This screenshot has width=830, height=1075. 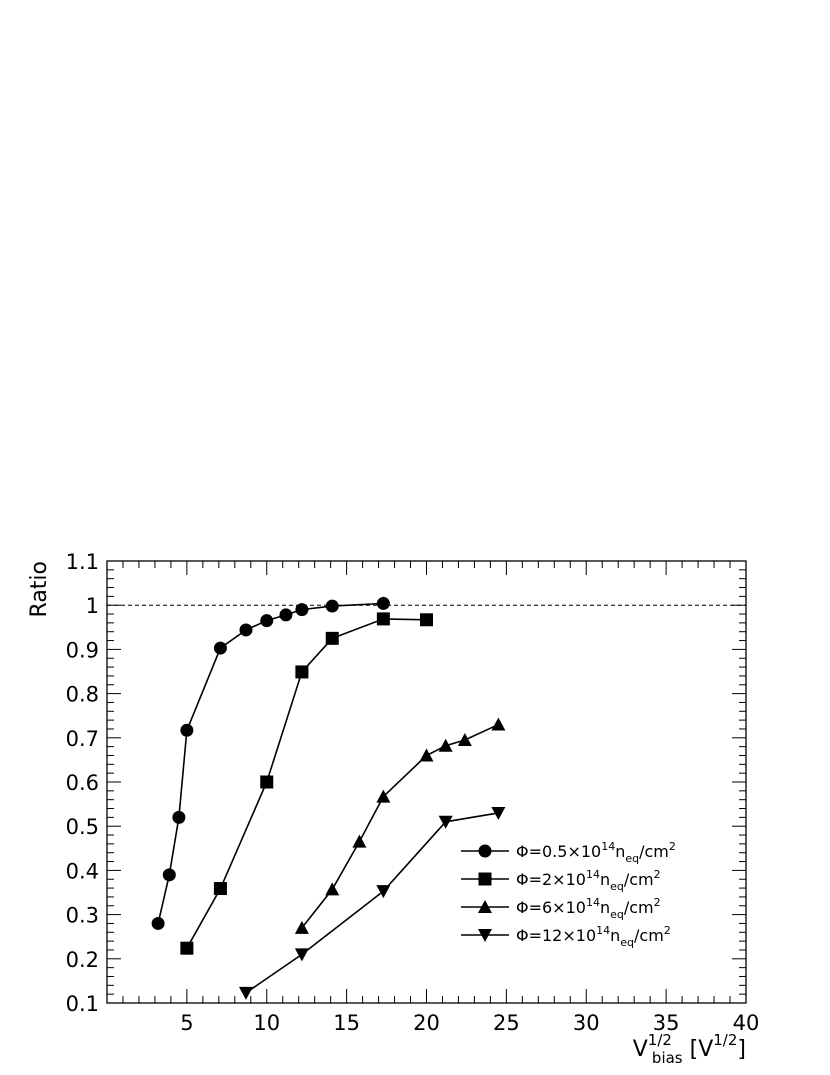 What do you see at coordinates (82, 739) in the screenshot?
I see `y-tick-label: 0.7` at bounding box center [82, 739].